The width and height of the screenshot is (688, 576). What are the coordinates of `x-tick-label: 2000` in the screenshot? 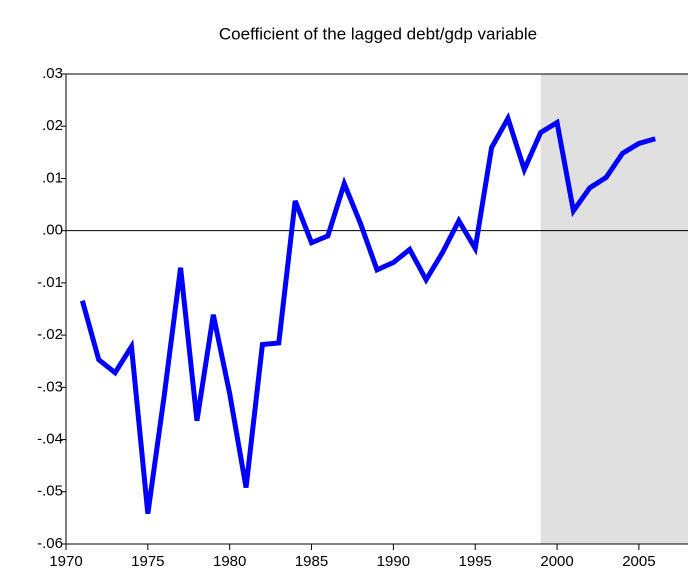 It's located at (556, 561).